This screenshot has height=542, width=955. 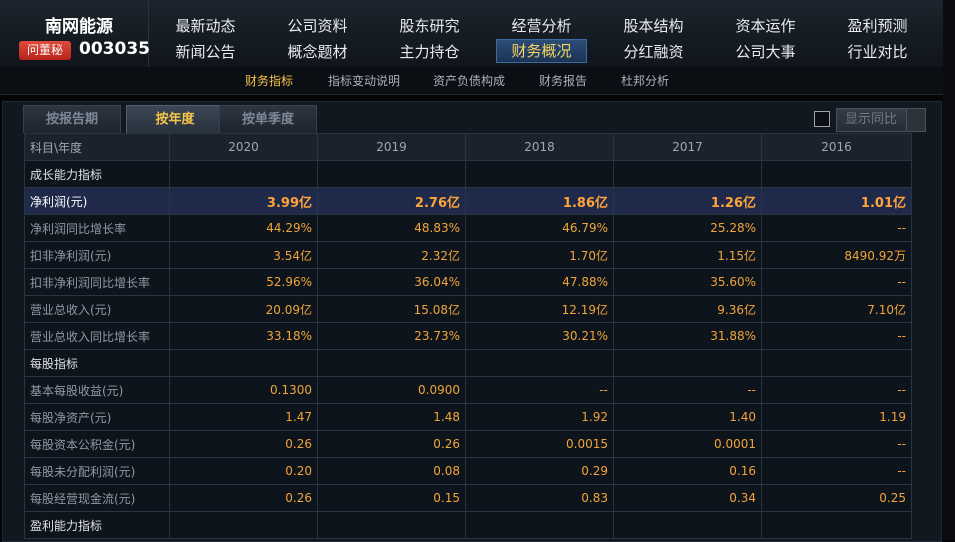 I want to click on subnav-item: 财务指标, so click(x=269, y=81).